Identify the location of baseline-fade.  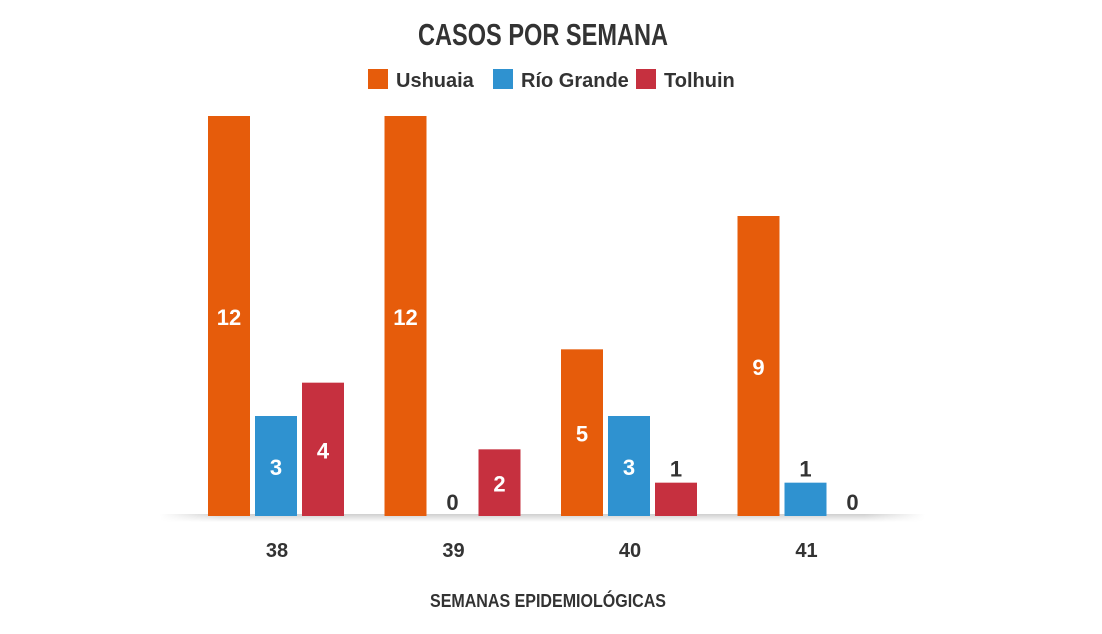
(542, 518).